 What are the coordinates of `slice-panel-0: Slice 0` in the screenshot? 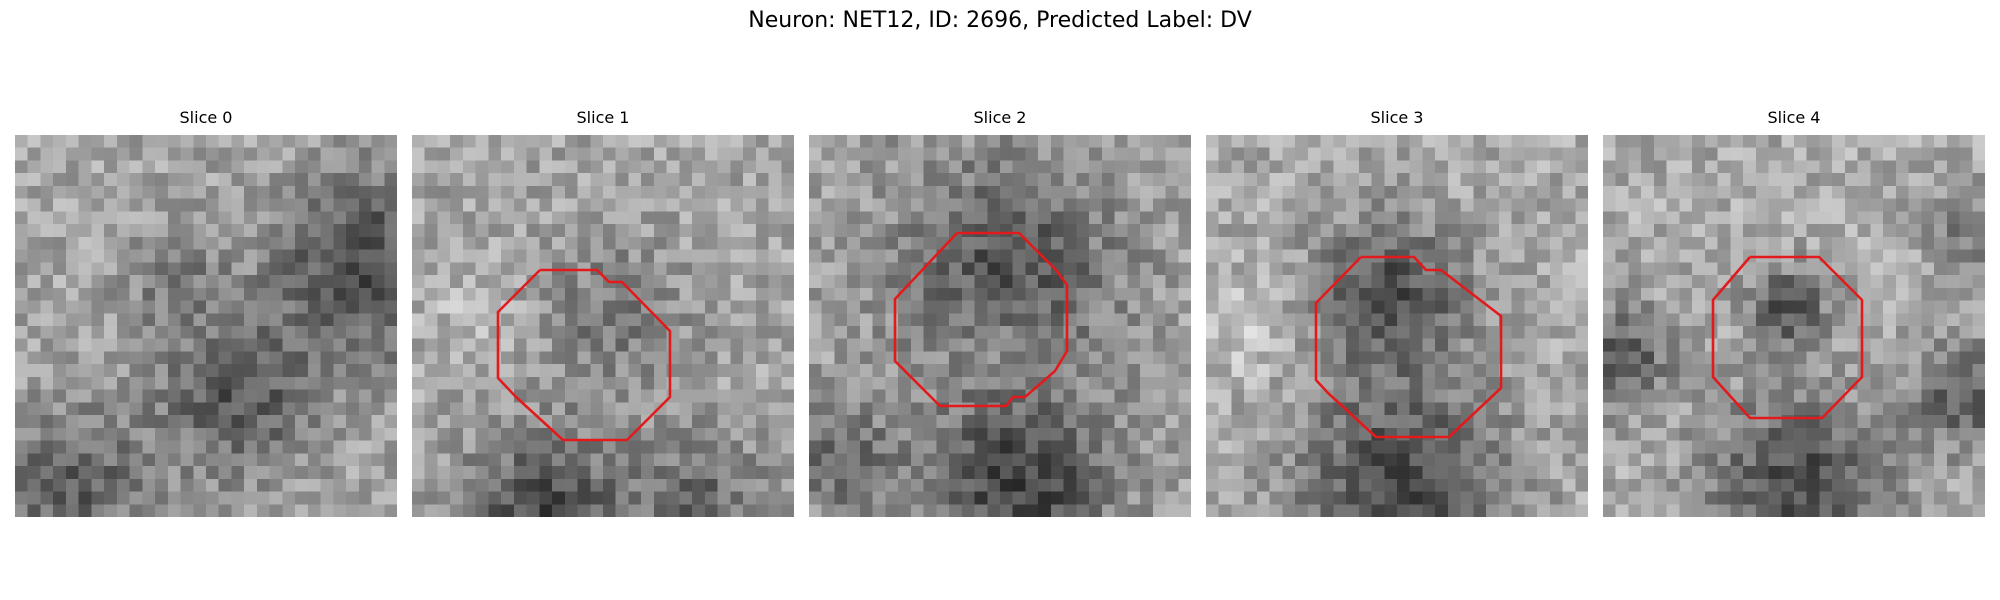 It's located at (206, 312).